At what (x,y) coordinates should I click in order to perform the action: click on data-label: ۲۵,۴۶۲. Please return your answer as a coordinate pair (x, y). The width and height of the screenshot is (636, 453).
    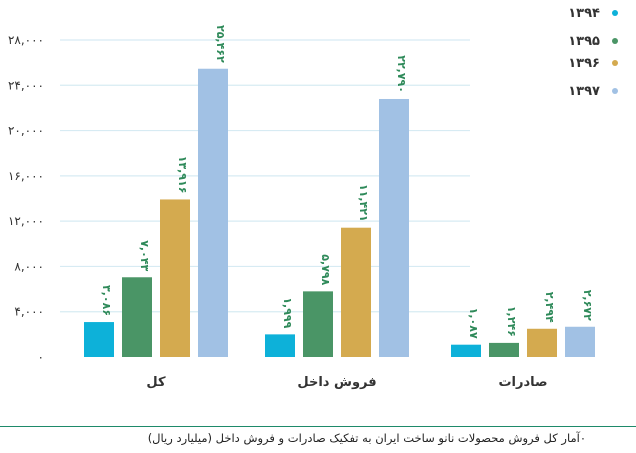
    Looking at the image, I should click on (220, 44).